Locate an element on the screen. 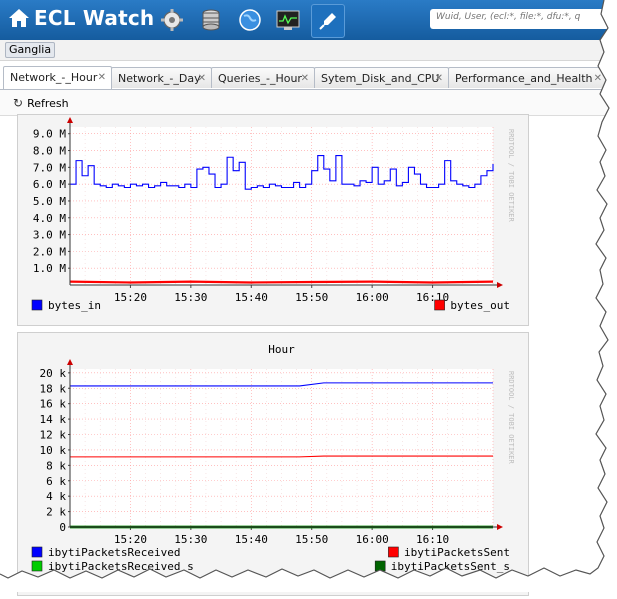 Image resolution: width=617 pixels, height=599 pixels. legend-label: ibytiPacketsReceived is located at coordinates (114, 552).